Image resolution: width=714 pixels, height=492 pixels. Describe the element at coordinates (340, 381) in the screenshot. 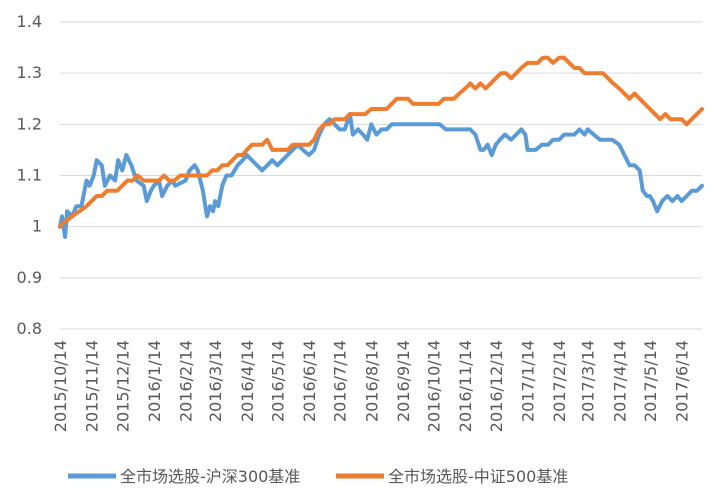

I see `x-tick-label: 2016/7/14` at that location.